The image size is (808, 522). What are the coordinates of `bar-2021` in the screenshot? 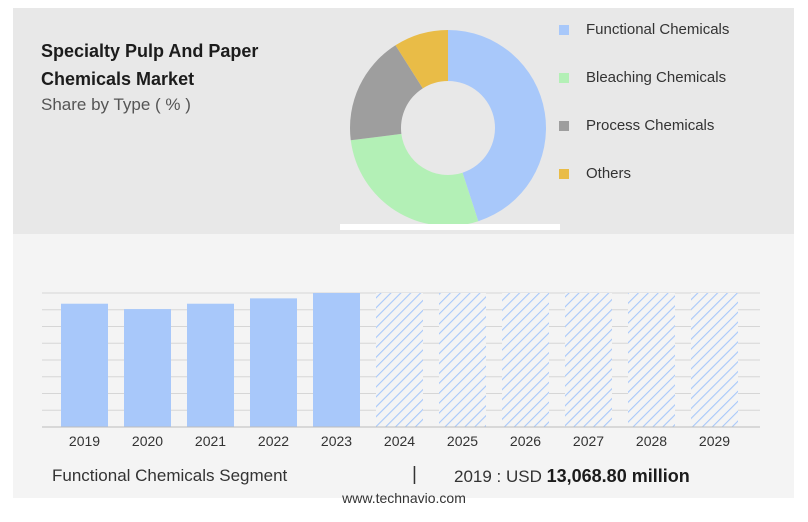 It's located at (210, 365).